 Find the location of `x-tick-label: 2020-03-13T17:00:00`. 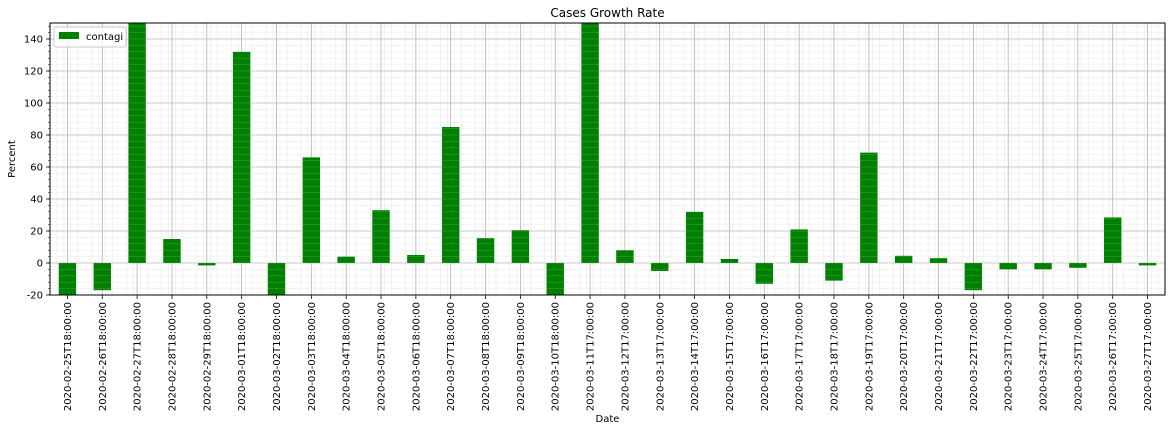

x-tick-label: 2020-03-13T17:00:00 is located at coordinates (660, 356).